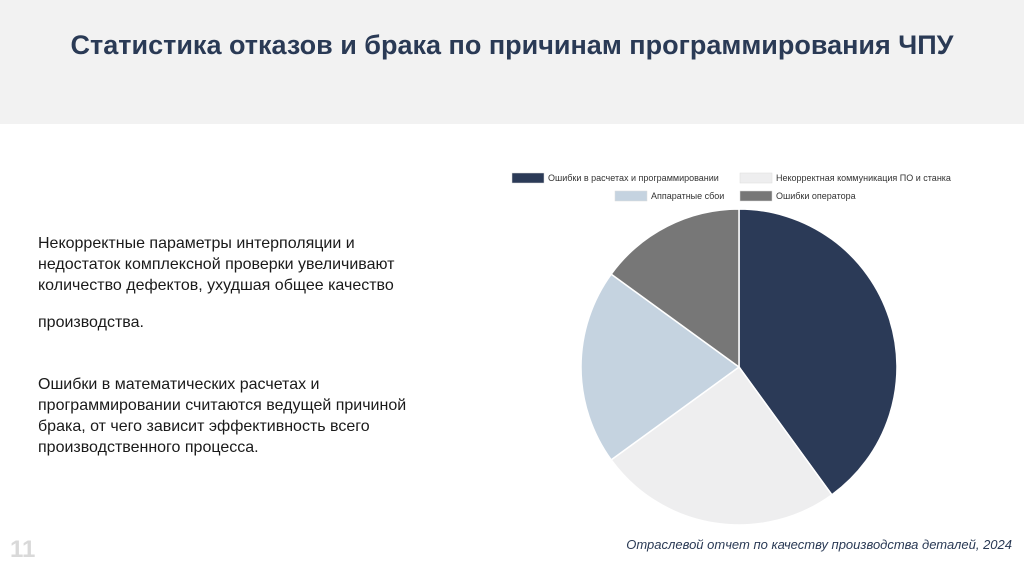 The image size is (1024, 574). What do you see at coordinates (23, 549) in the screenshot?
I see `page-number: 11` at bounding box center [23, 549].